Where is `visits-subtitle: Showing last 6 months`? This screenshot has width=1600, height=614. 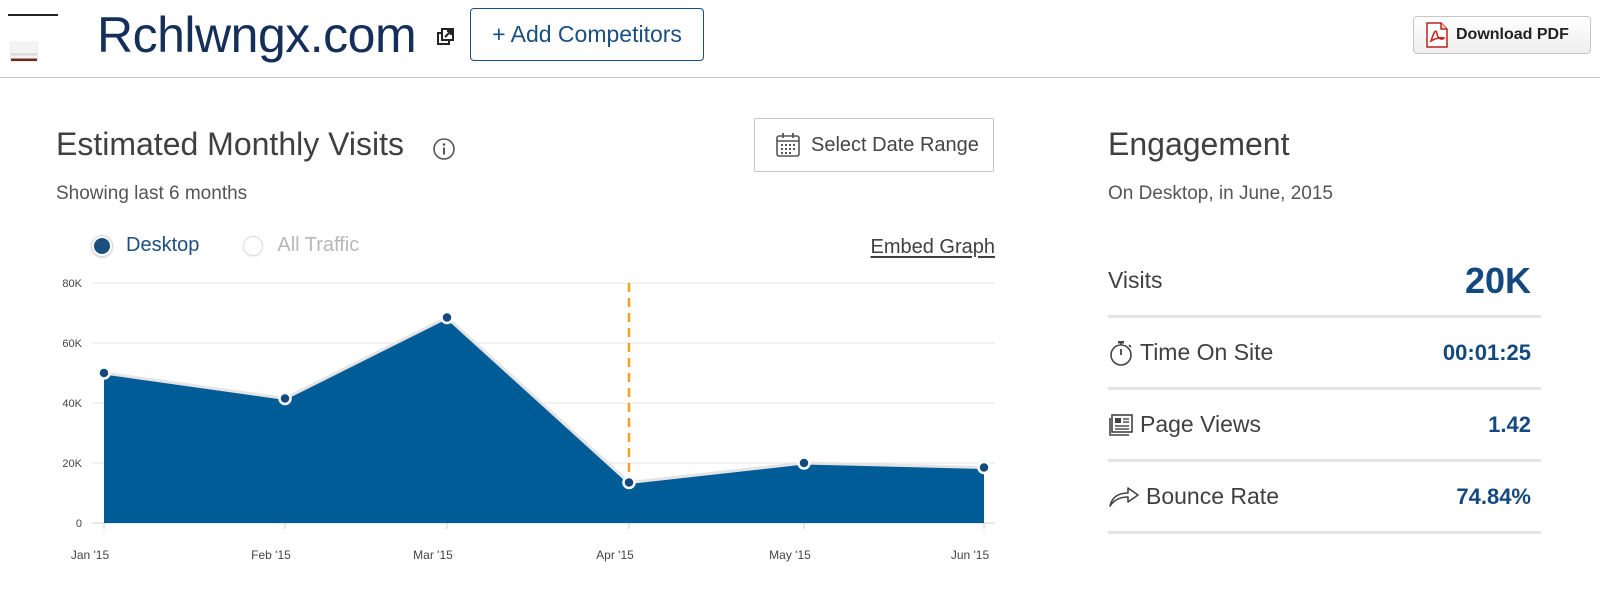 visits-subtitle: Showing last 6 months is located at coordinates (152, 193).